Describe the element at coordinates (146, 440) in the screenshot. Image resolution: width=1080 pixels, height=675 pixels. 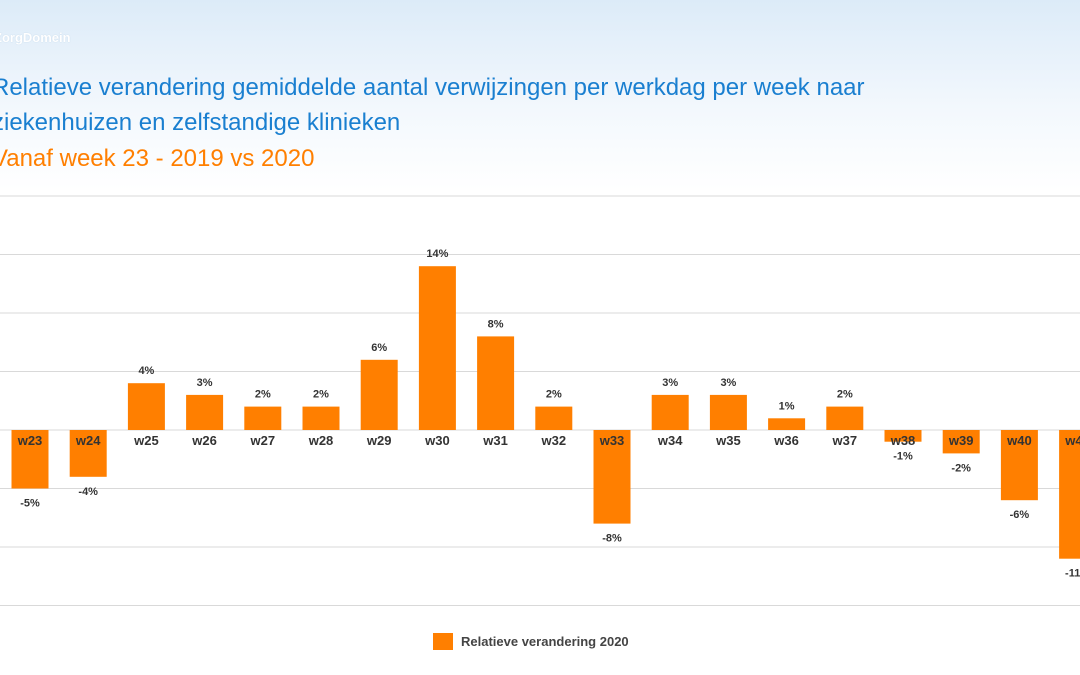
I see `x-tick-label: w25` at that location.